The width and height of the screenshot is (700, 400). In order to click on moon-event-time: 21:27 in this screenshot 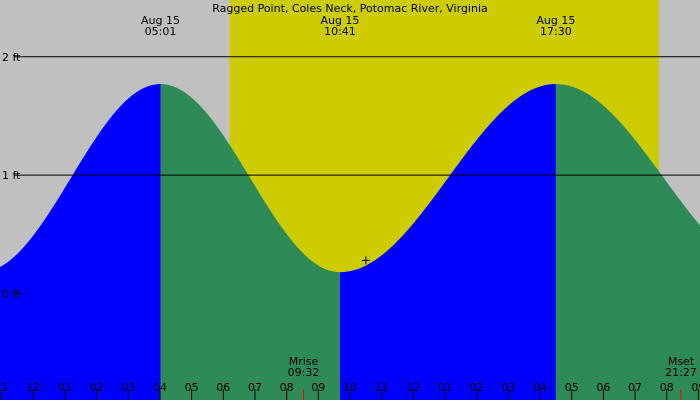, I will do `click(681, 372)`.